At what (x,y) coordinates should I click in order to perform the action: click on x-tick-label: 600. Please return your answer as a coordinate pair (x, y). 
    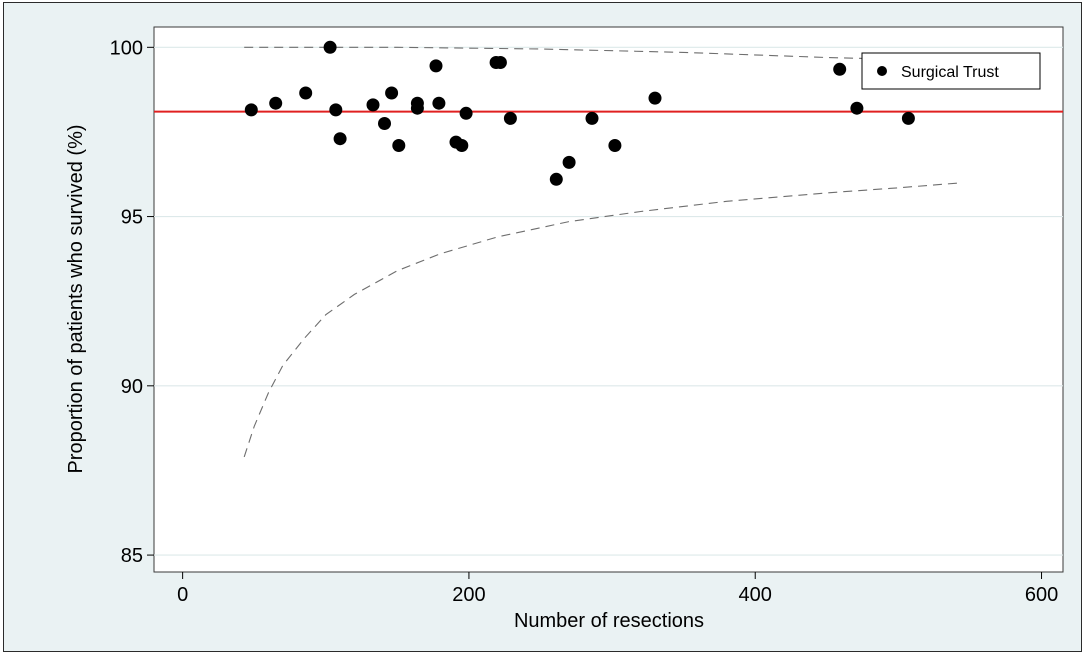
    Looking at the image, I should click on (1041, 595).